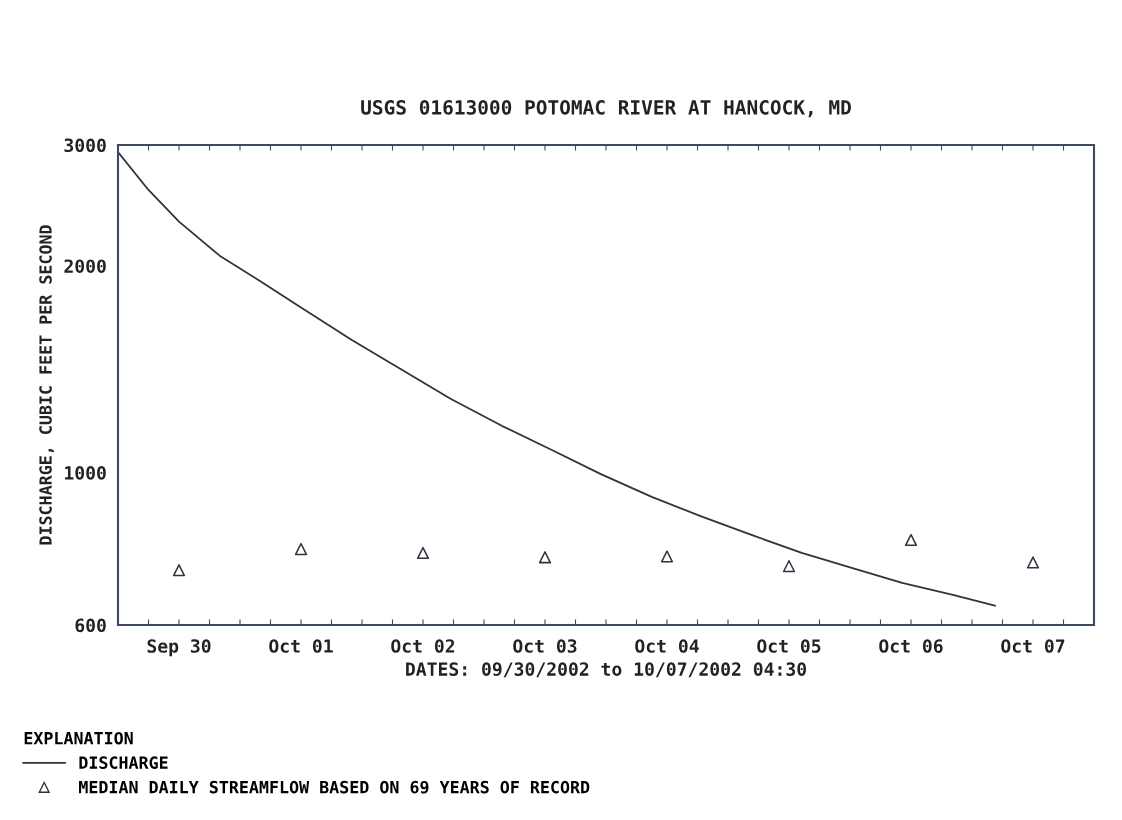 Image resolution: width=1122 pixels, height=820 pixels. What do you see at coordinates (179, 648) in the screenshot?
I see `x-tick-label: Sep 30` at bounding box center [179, 648].